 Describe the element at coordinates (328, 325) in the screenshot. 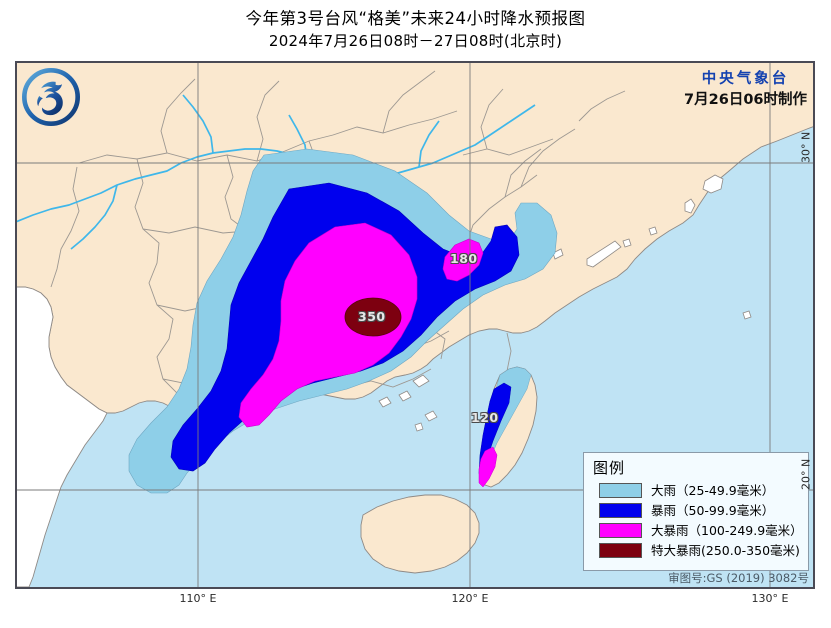

I see `rain-band-big-rainstorm` at that location.